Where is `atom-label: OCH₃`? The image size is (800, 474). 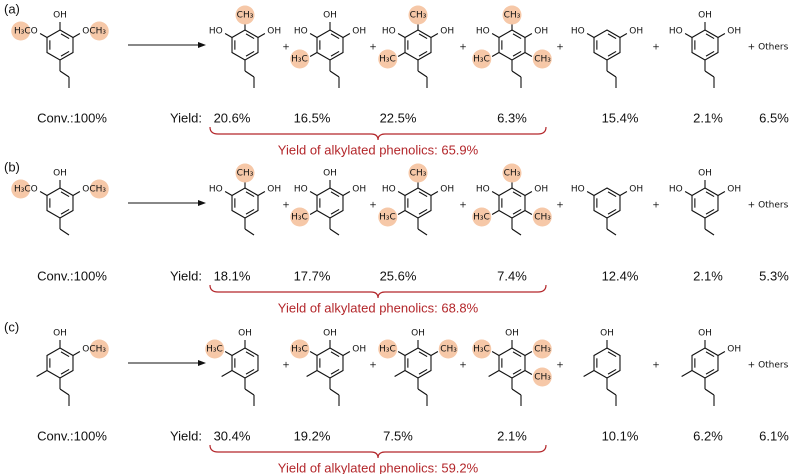 atom-label: OCH₃ is located at coordinates (94, 32).